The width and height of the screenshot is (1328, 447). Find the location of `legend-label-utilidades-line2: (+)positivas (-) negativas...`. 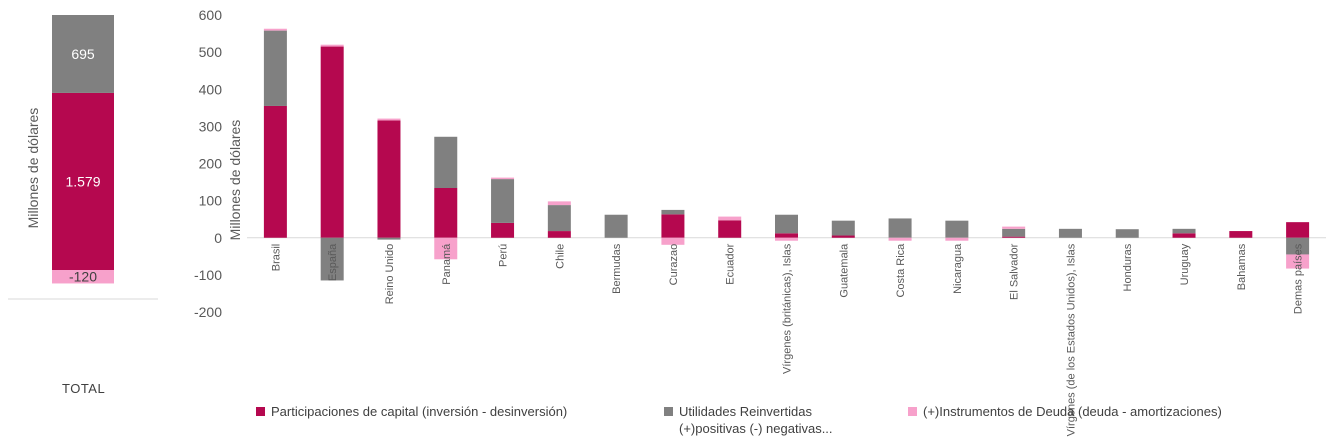

legend-label-utilidades-line2: (+)positivas (-) negativas... is located at coordinates (756, 428).